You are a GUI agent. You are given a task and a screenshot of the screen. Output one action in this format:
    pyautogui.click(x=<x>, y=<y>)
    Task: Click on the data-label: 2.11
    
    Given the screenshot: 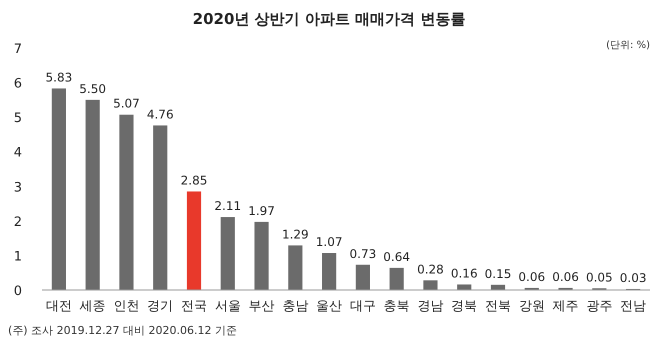 What is the action you would take?
    pyautogui.click(x=228, y=206)
    